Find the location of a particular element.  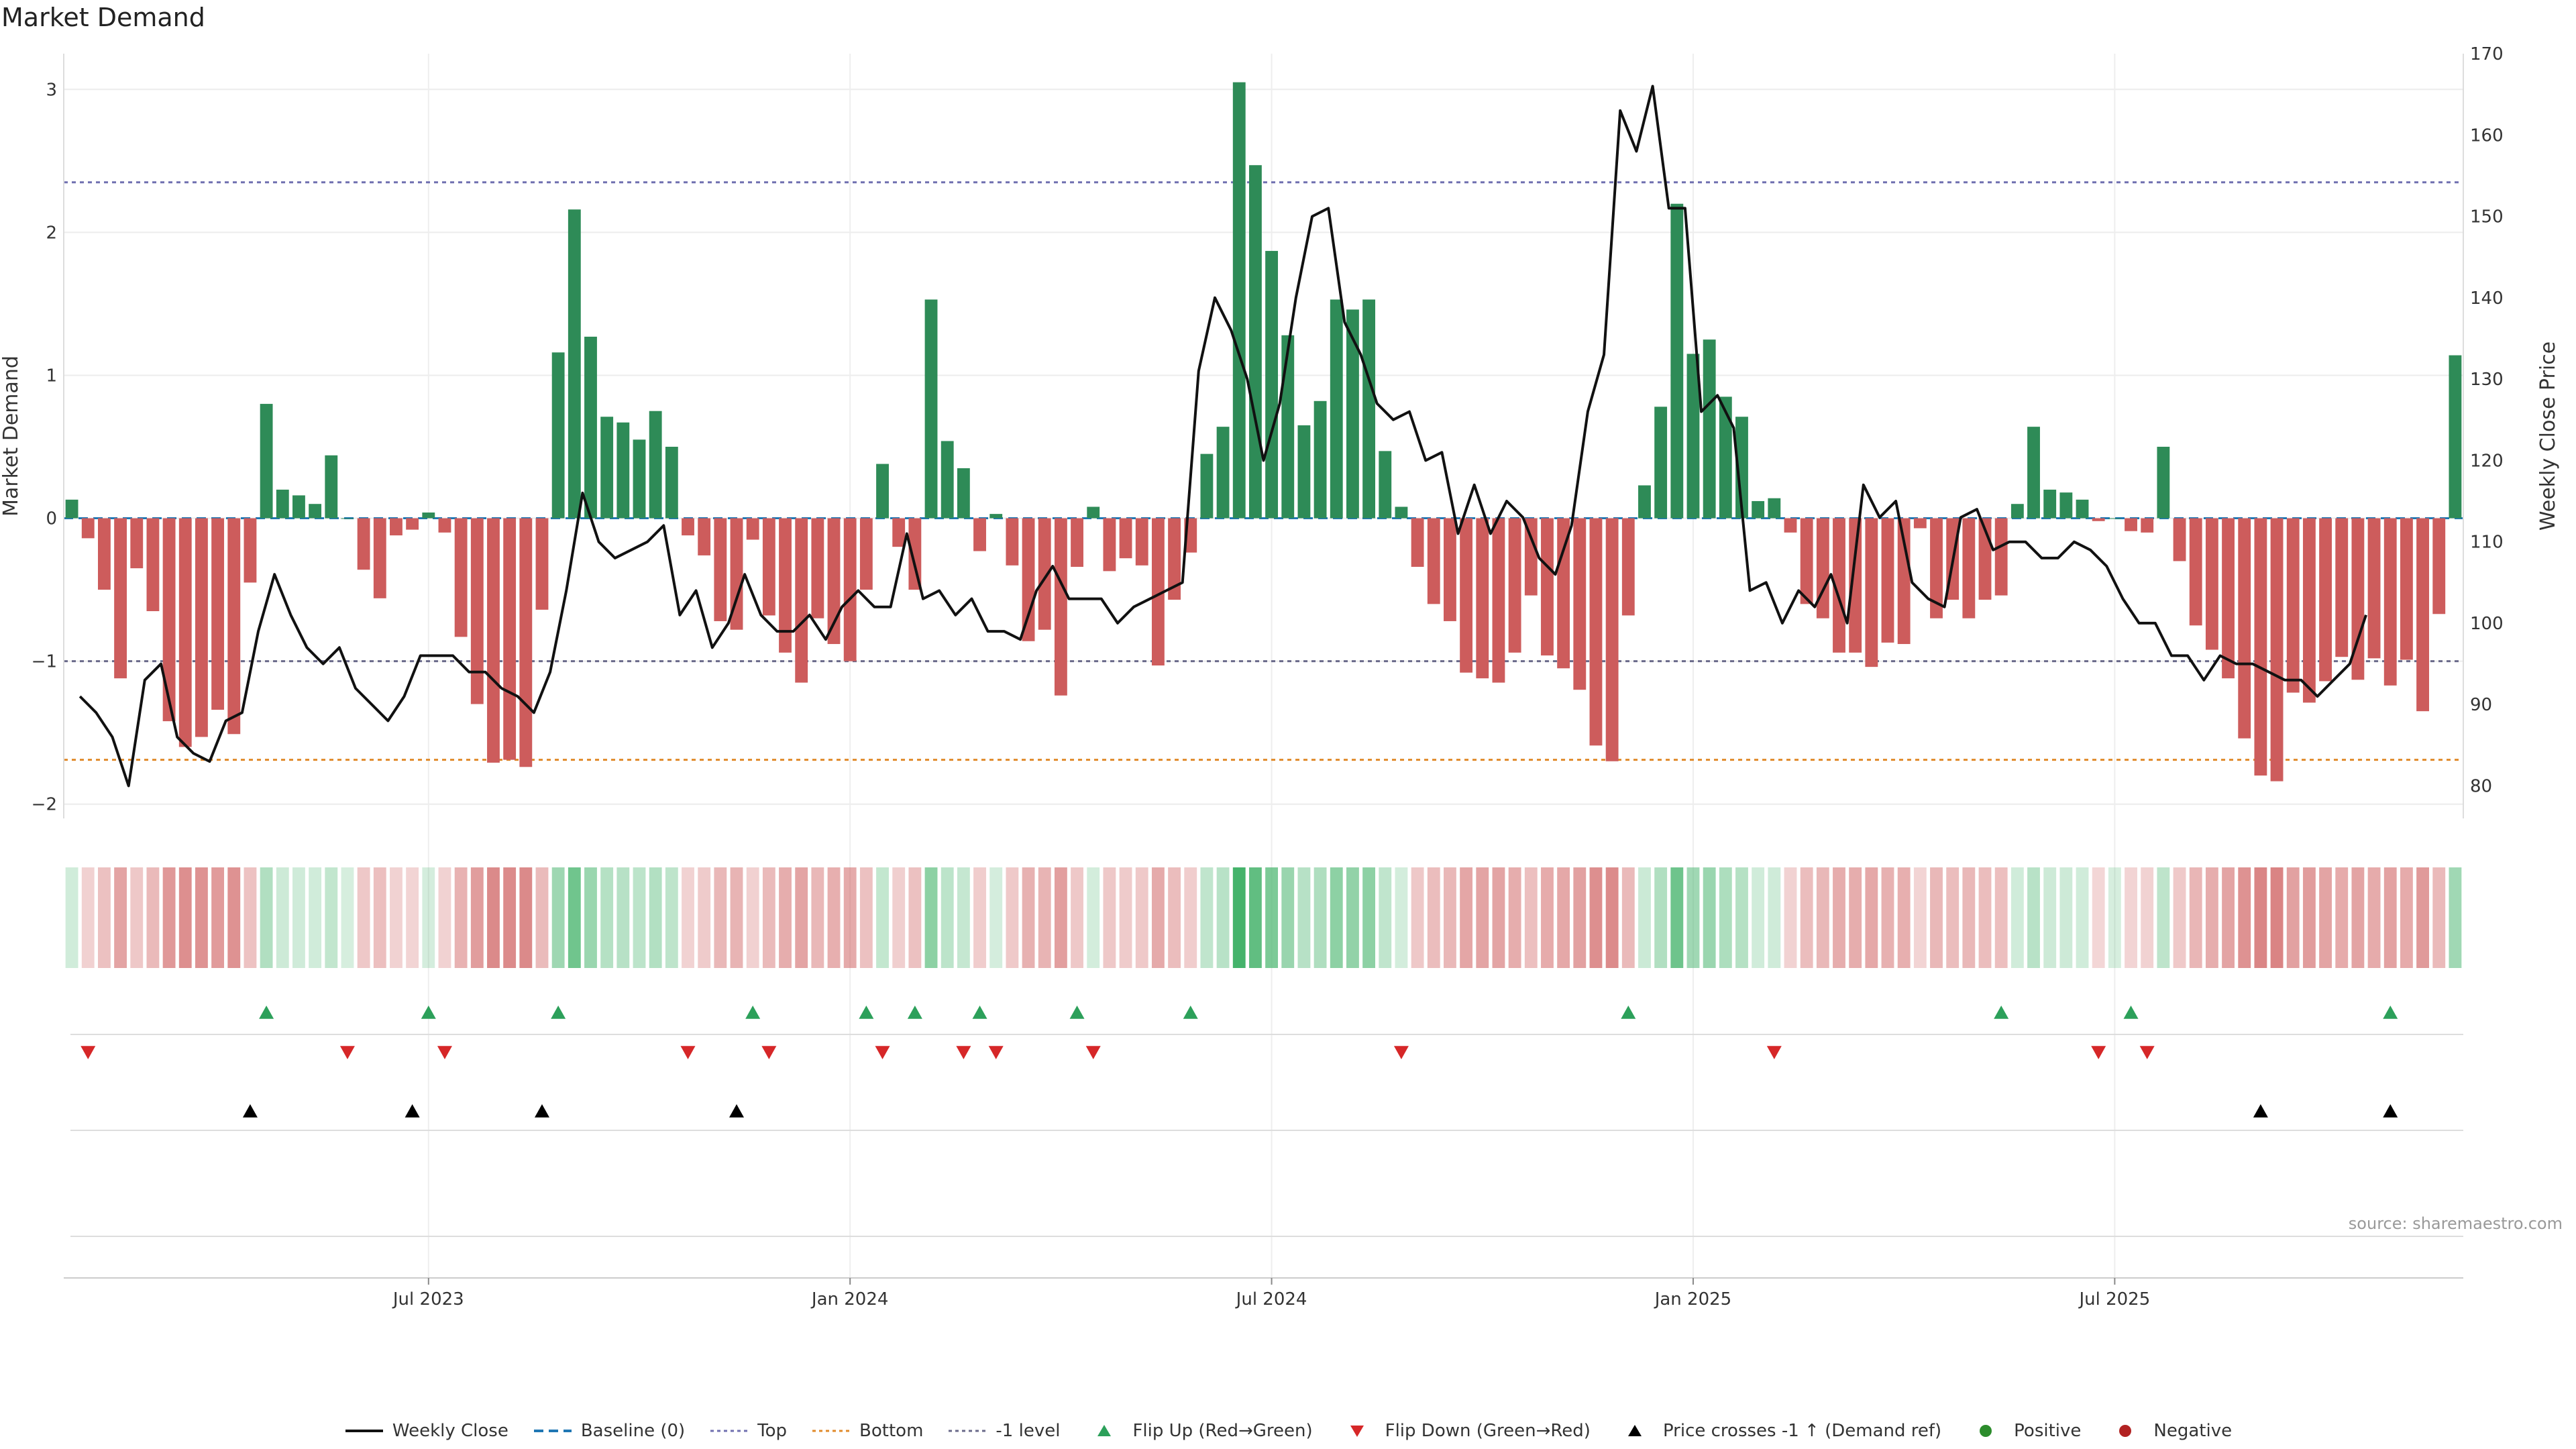

legend-item-baseline: Baseline (0) is located at coordinates (609, 1431).